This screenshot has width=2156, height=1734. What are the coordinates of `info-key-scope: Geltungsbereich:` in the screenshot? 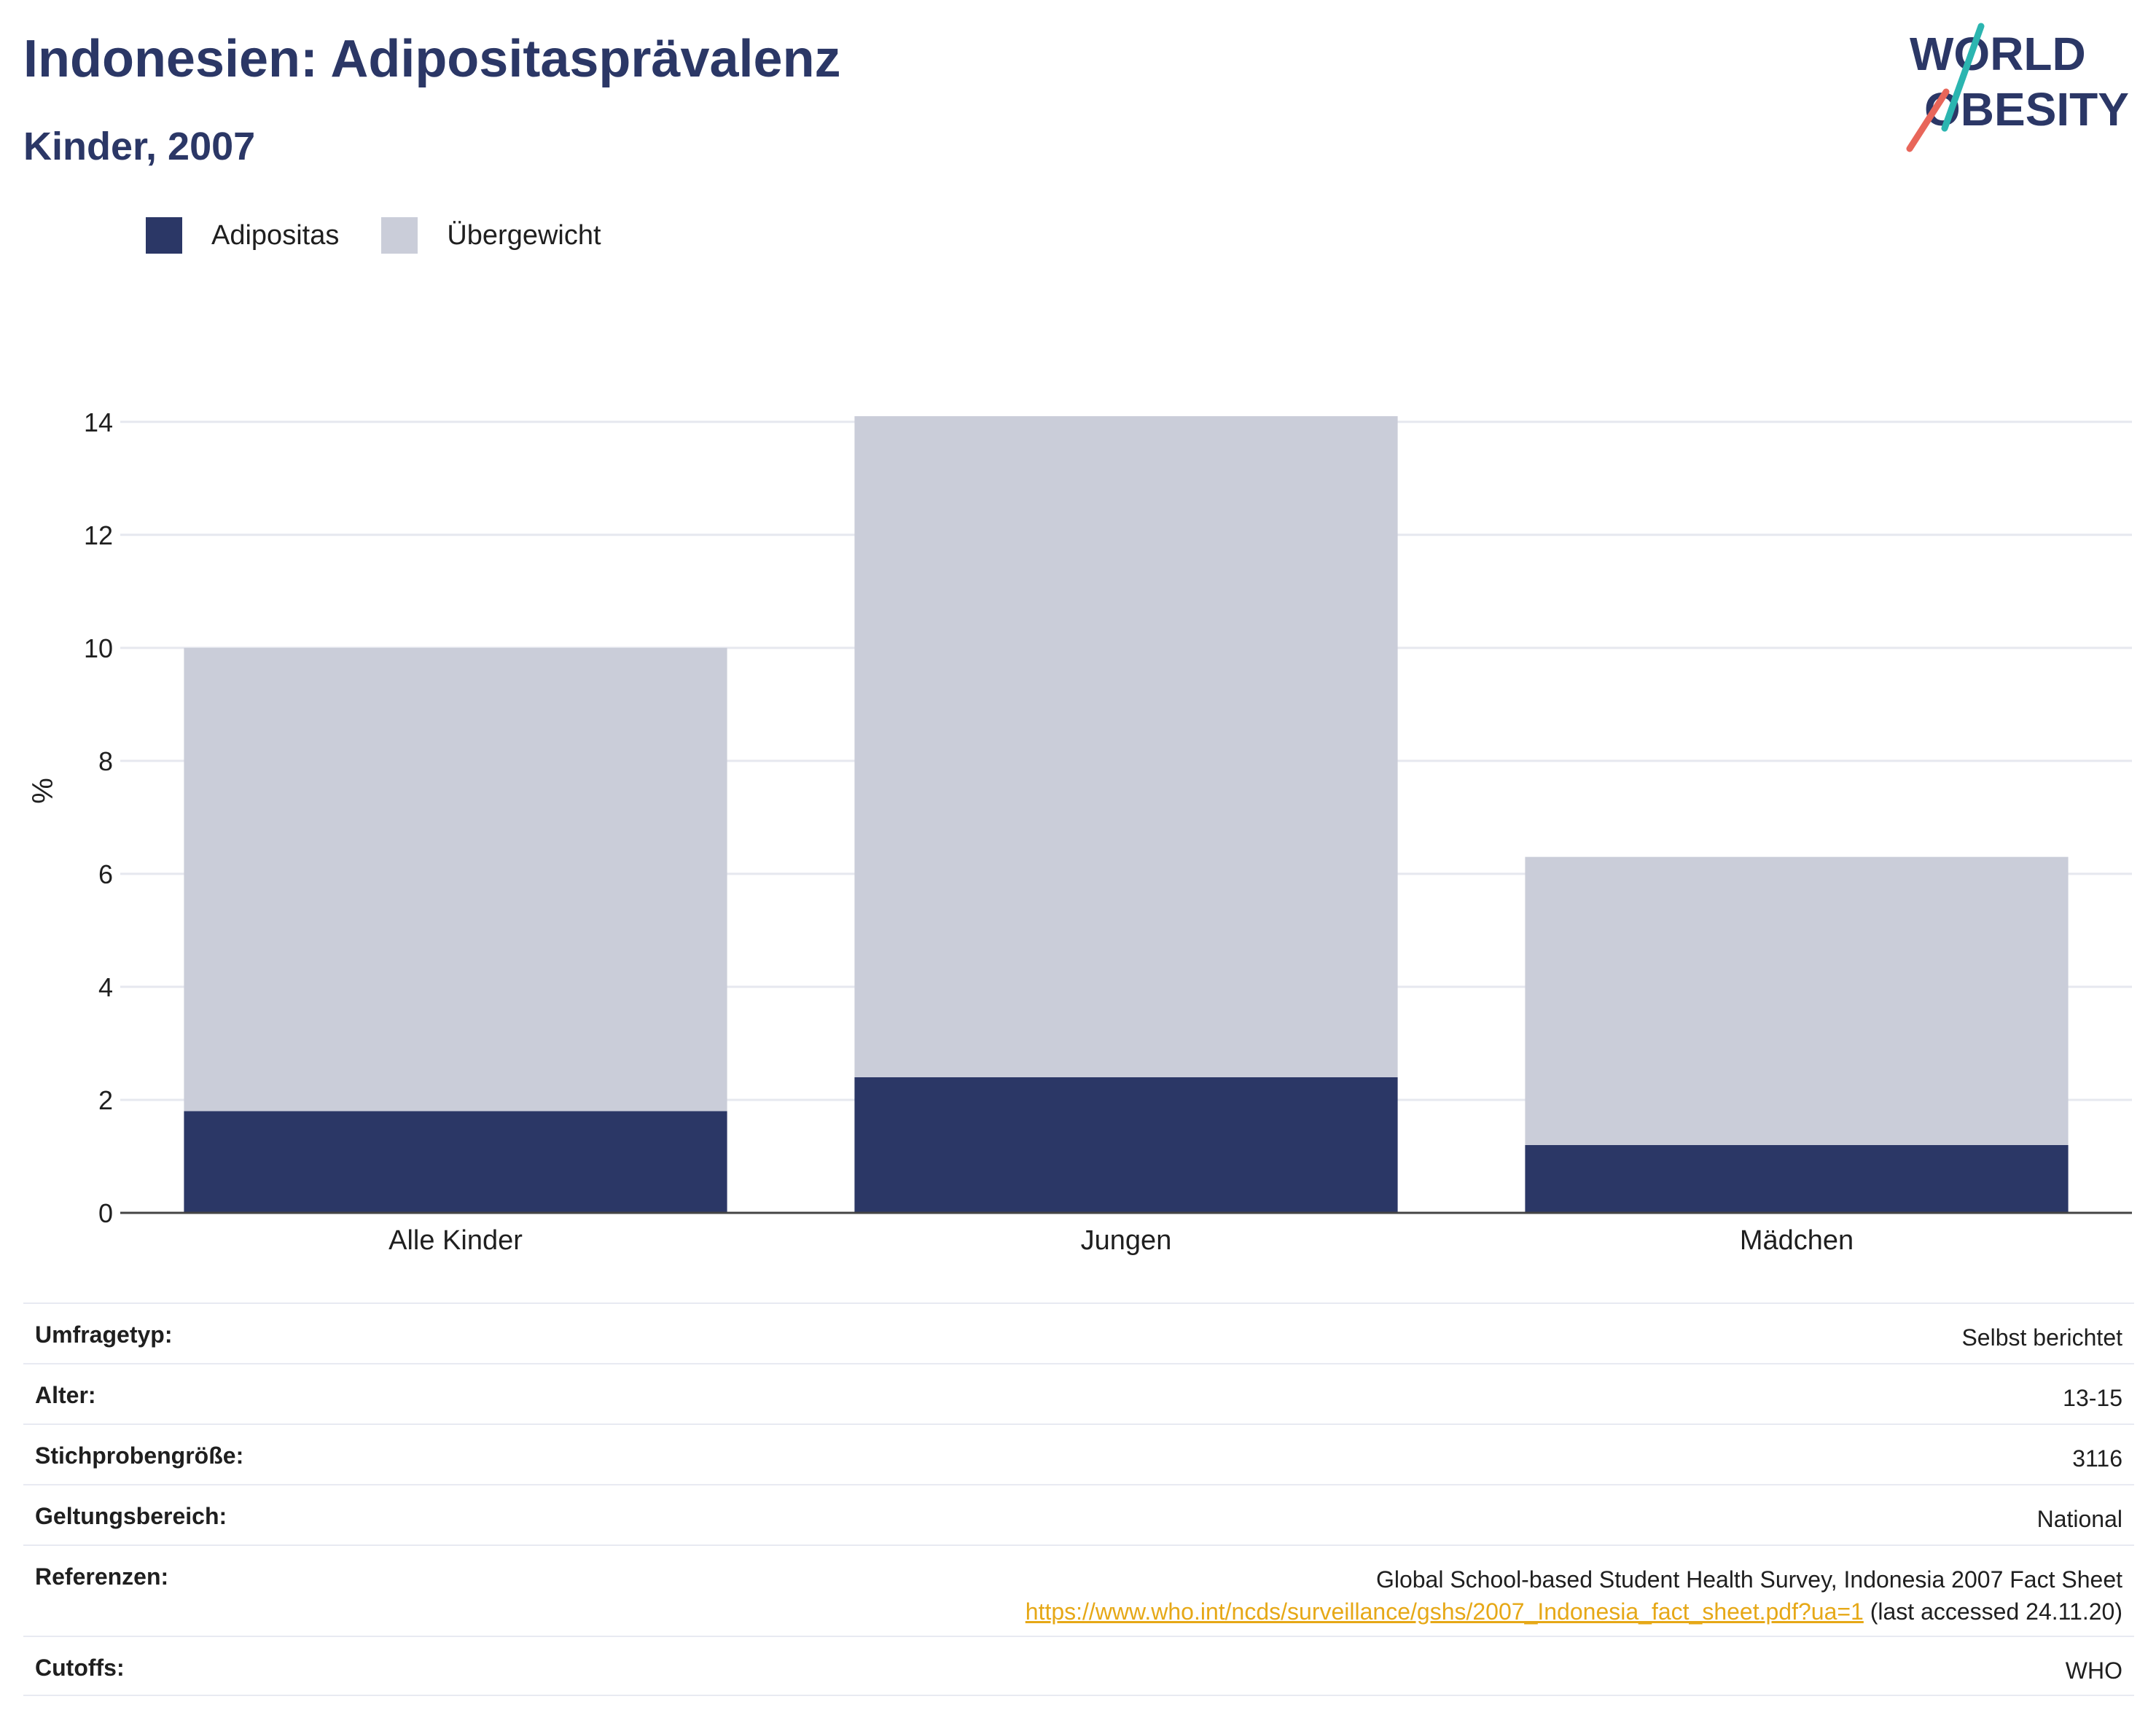 It's located at (131, 1516).